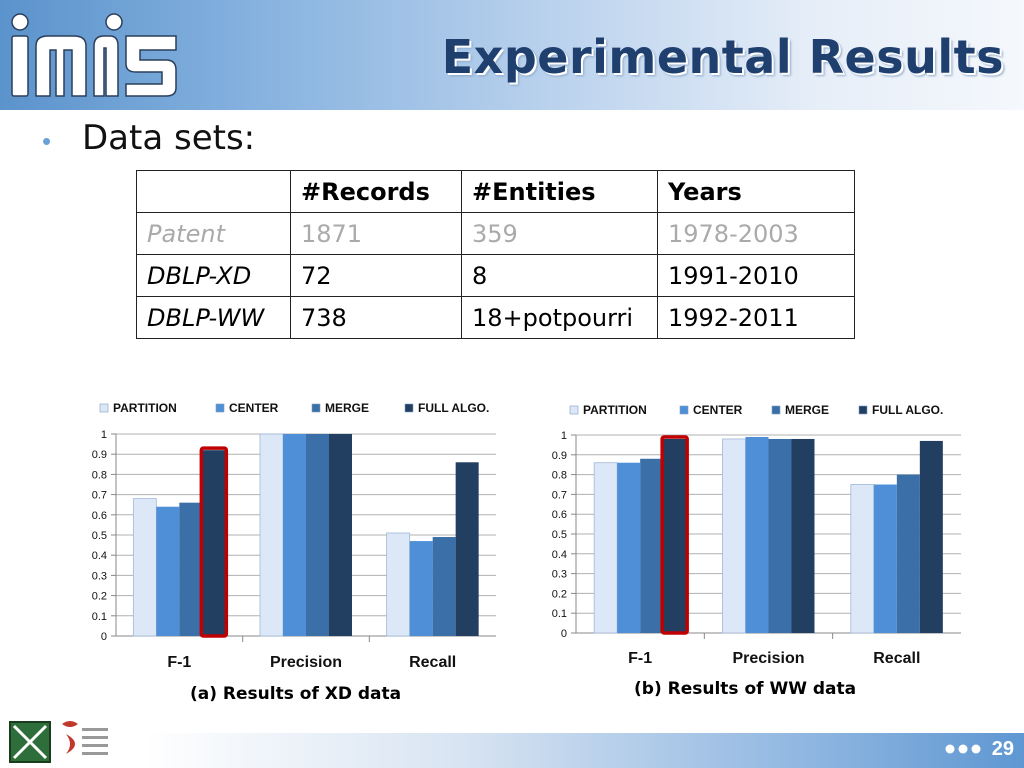 The width and height of the screenshot is (1024, 768). Describe the element at coordinates (559, 191) in the screenshot. I see `table-header-cell: #Entities` at that location.